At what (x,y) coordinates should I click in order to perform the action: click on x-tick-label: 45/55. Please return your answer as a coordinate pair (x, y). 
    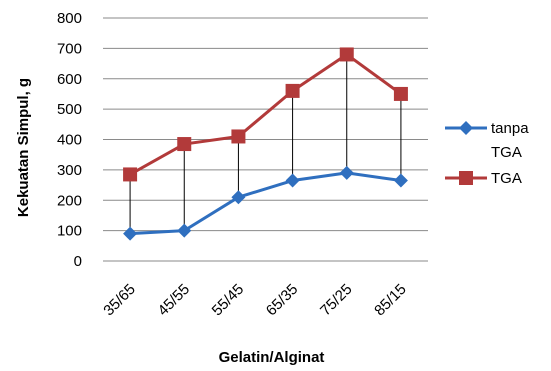
    Looking at the image, I should click on (174, 300).